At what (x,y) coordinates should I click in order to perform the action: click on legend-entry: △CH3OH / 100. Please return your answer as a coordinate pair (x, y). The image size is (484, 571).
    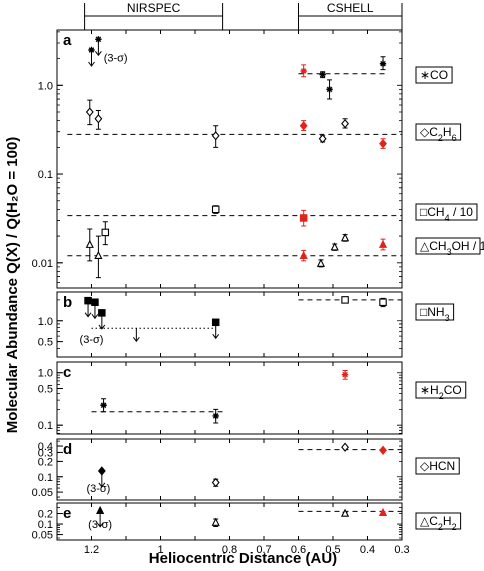
    Looking at the image, I should click on (449, 247).